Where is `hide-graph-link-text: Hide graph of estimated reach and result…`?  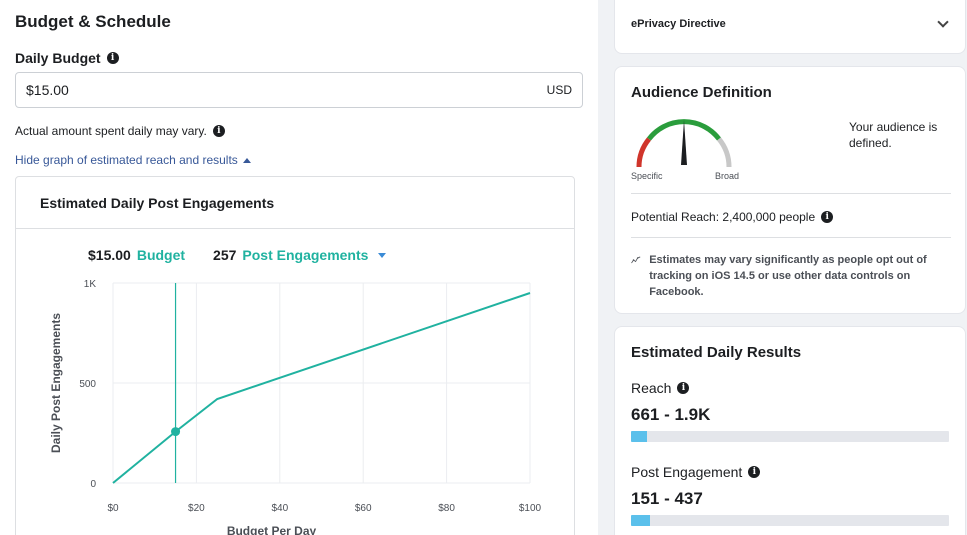
hide-graph-link-text: Hide graph of estimated reach and result… is located at coordinates (126, 160).